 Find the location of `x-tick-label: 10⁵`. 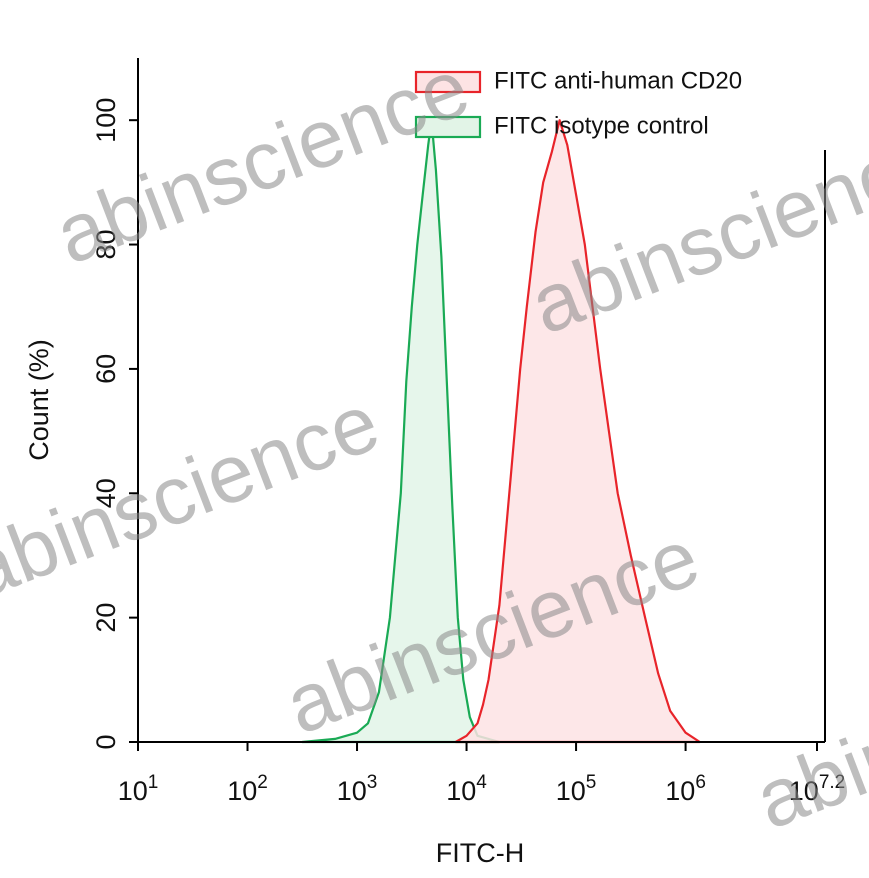

x-tick-label: 10⁵ is located at coordinates (576, 789).